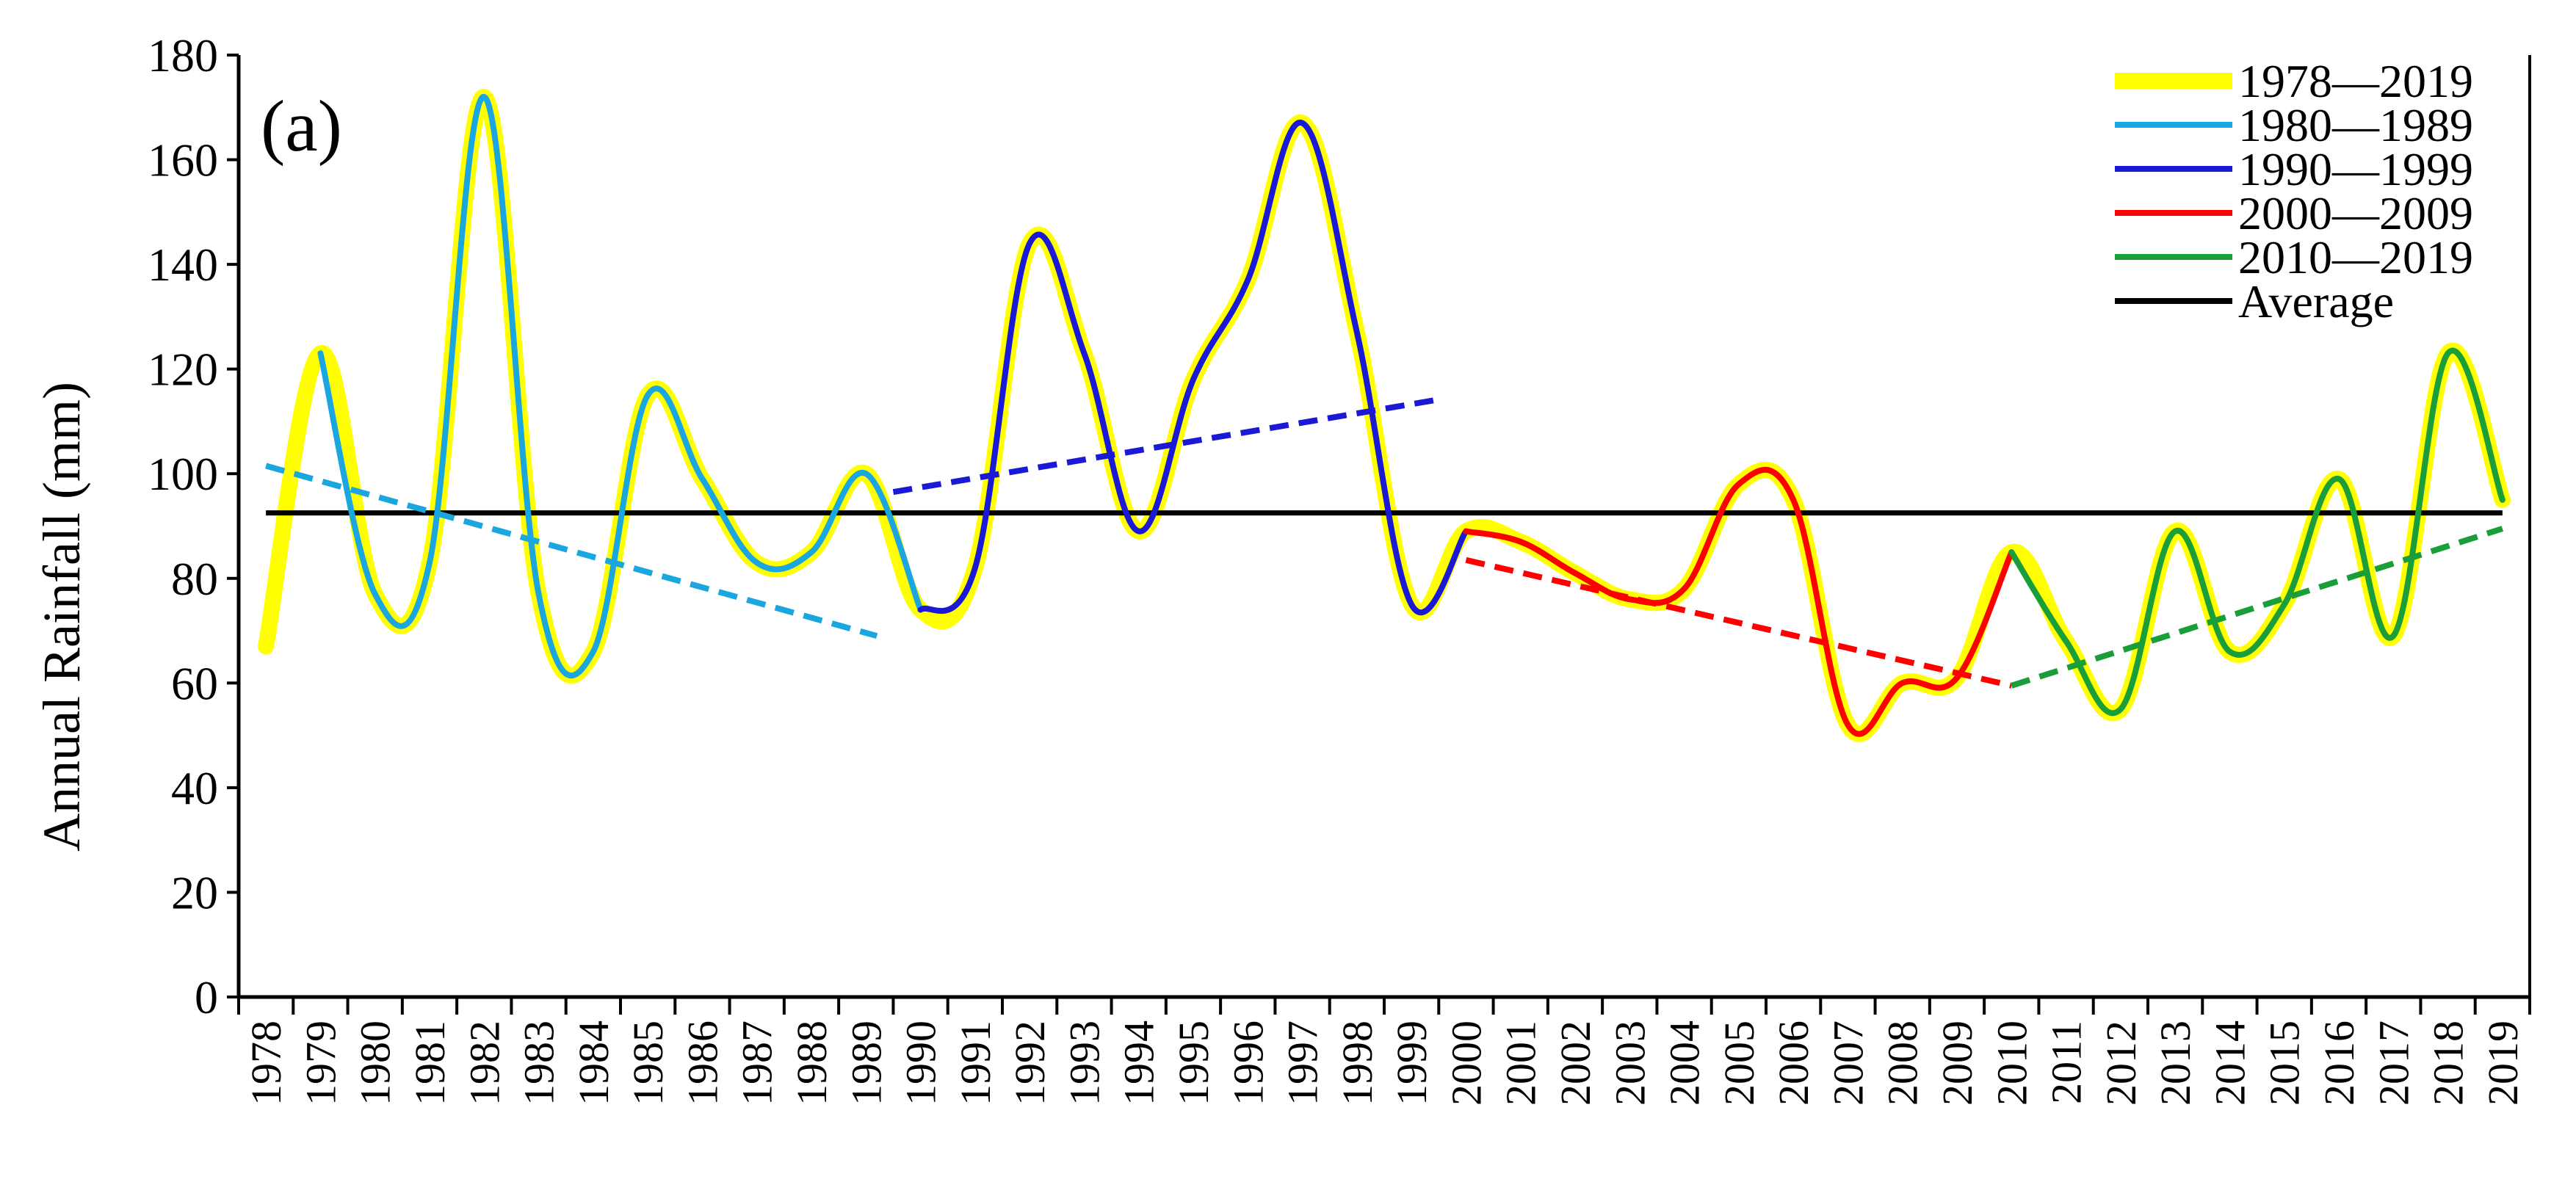  What do you see at coordinates (1739, 1063) in the screenshot?
I see `x-tick-label: 2005` at bounding box center [1739, 1063].